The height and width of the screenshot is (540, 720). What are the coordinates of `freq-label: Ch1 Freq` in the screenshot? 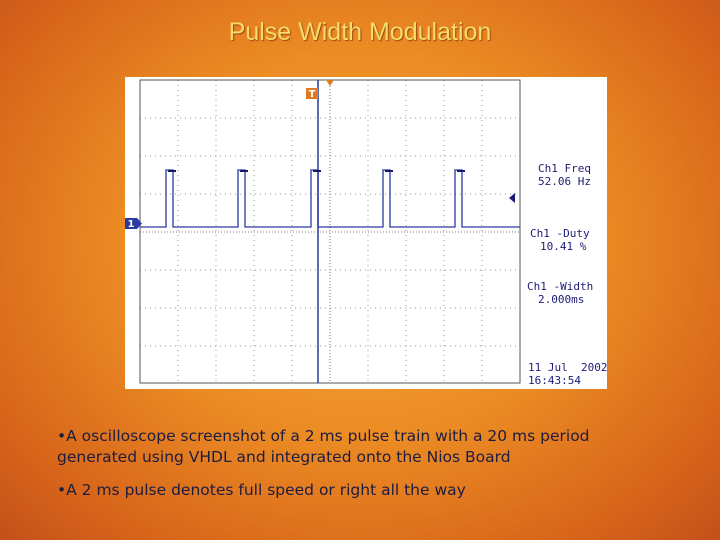 It's located at (564, 168).